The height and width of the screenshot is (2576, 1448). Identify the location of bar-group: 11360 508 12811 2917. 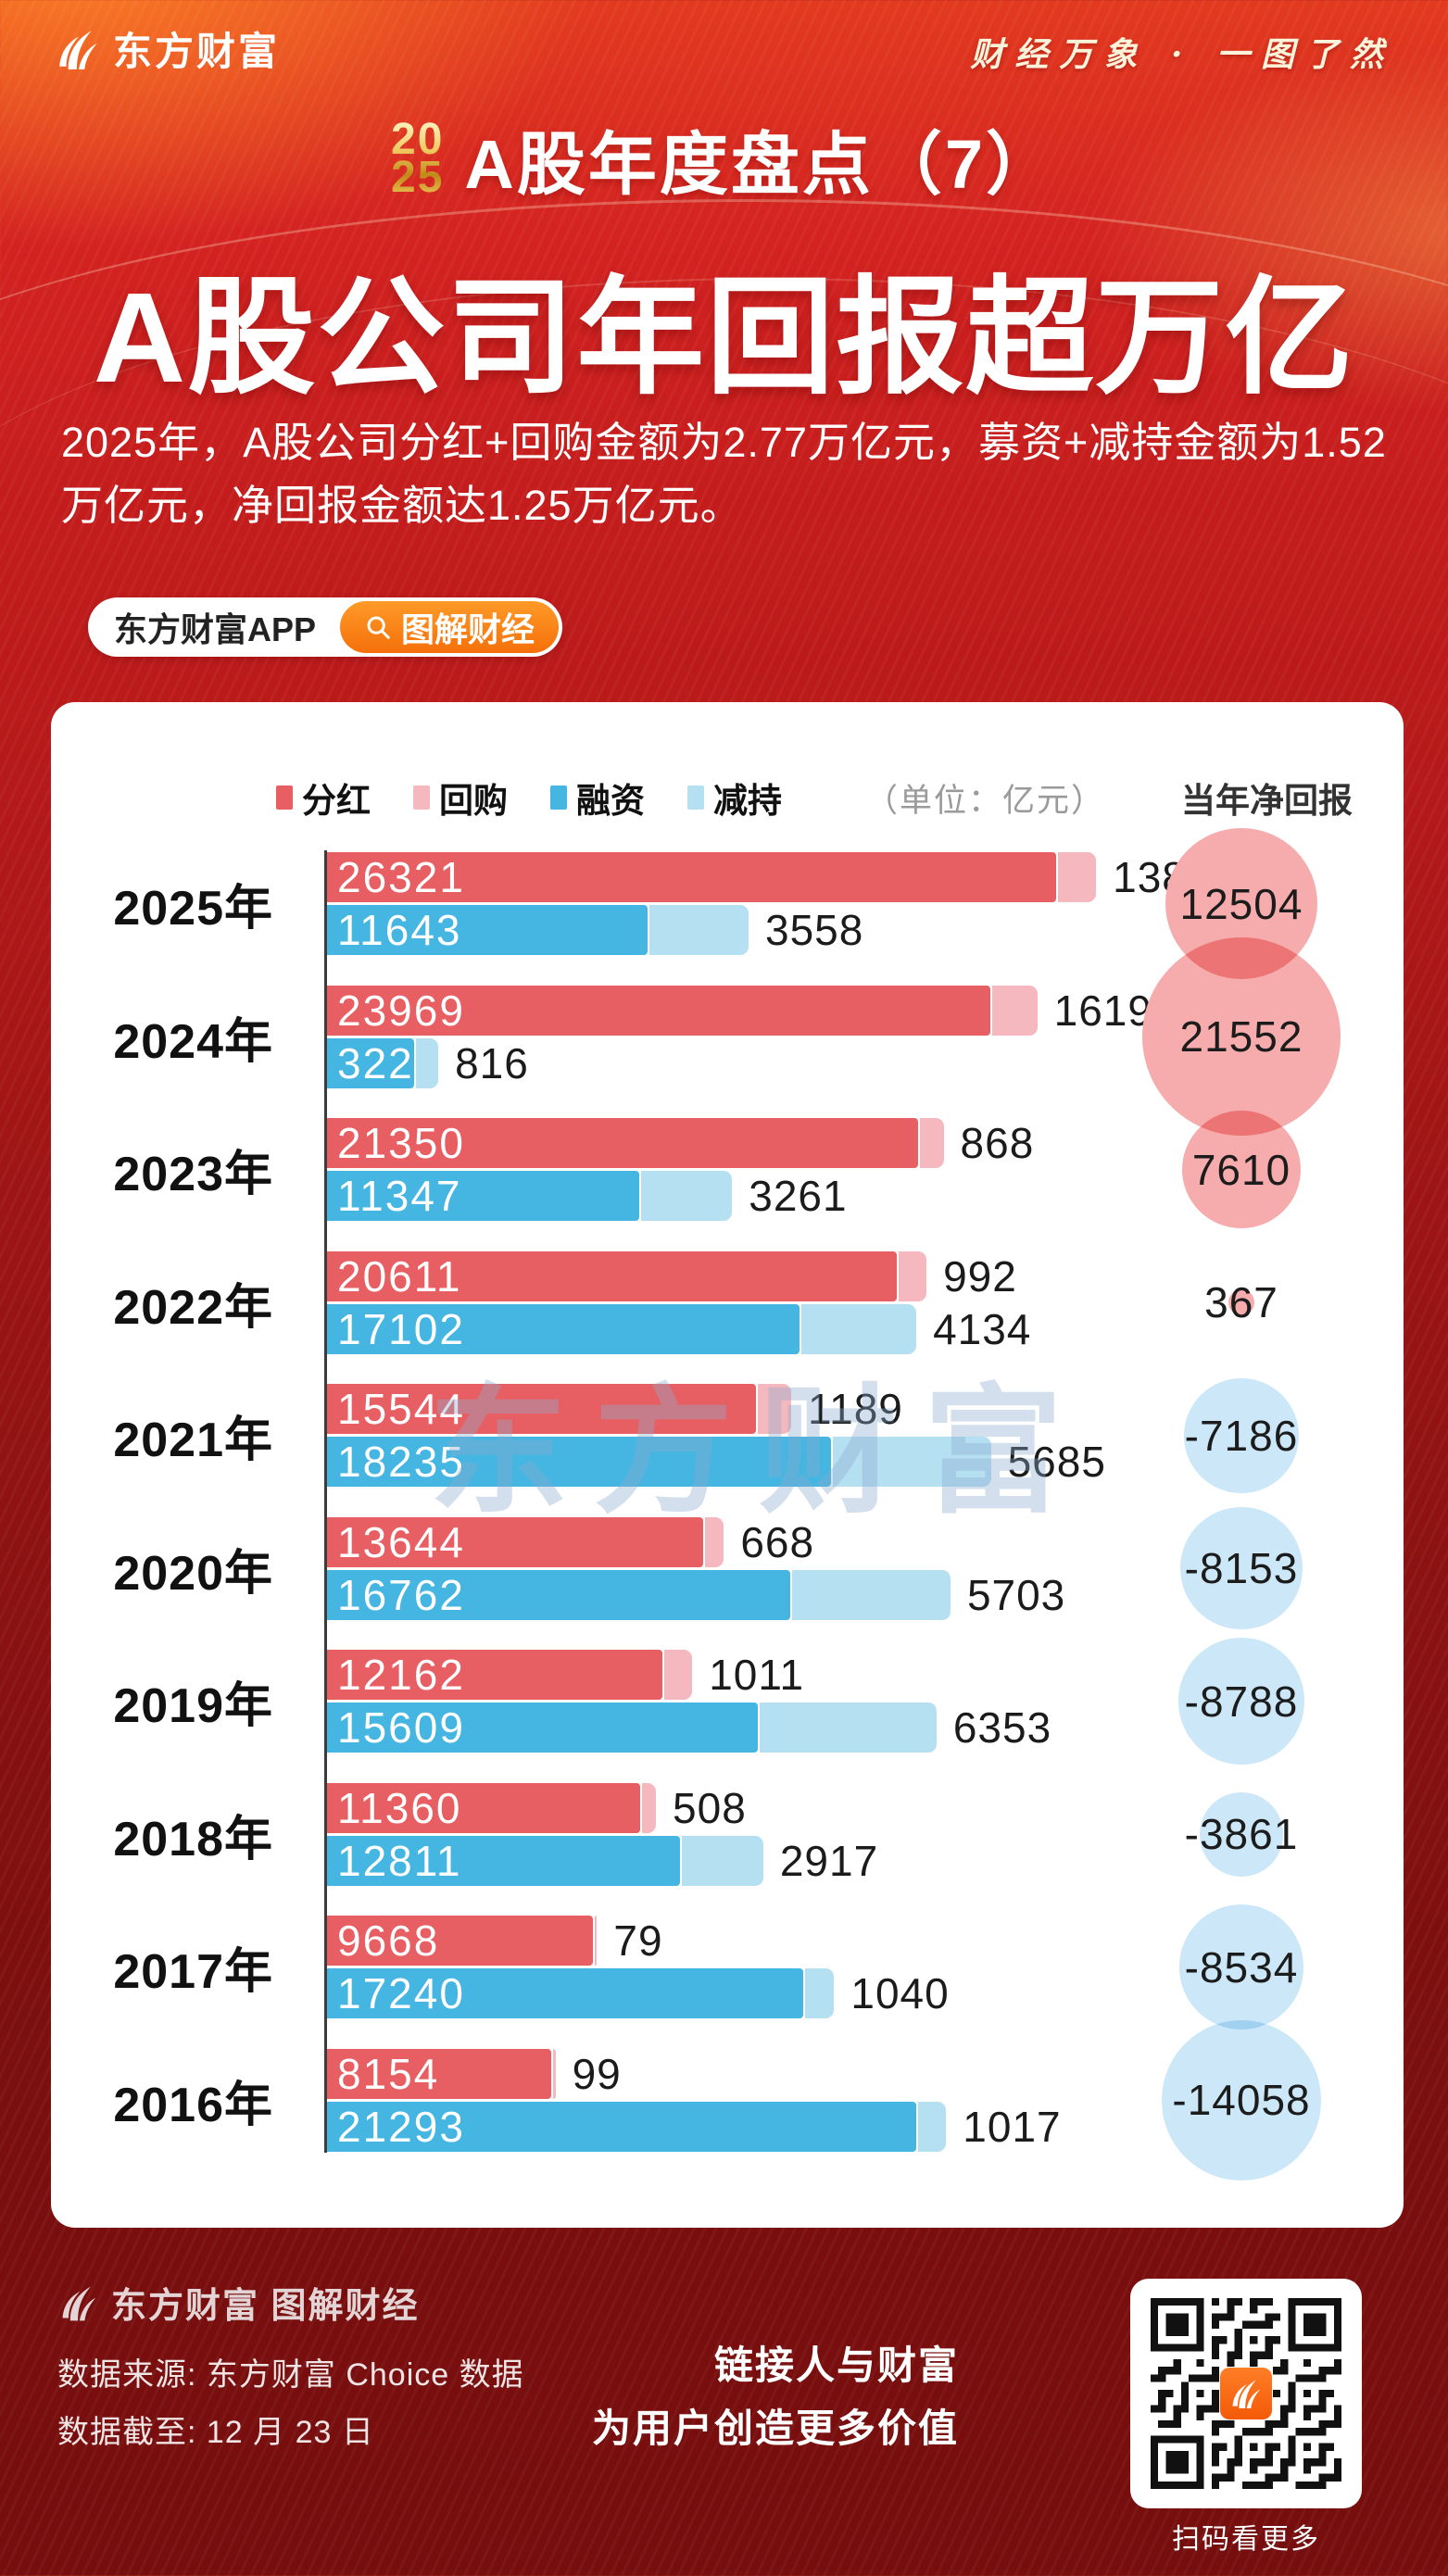
(864, 1834).